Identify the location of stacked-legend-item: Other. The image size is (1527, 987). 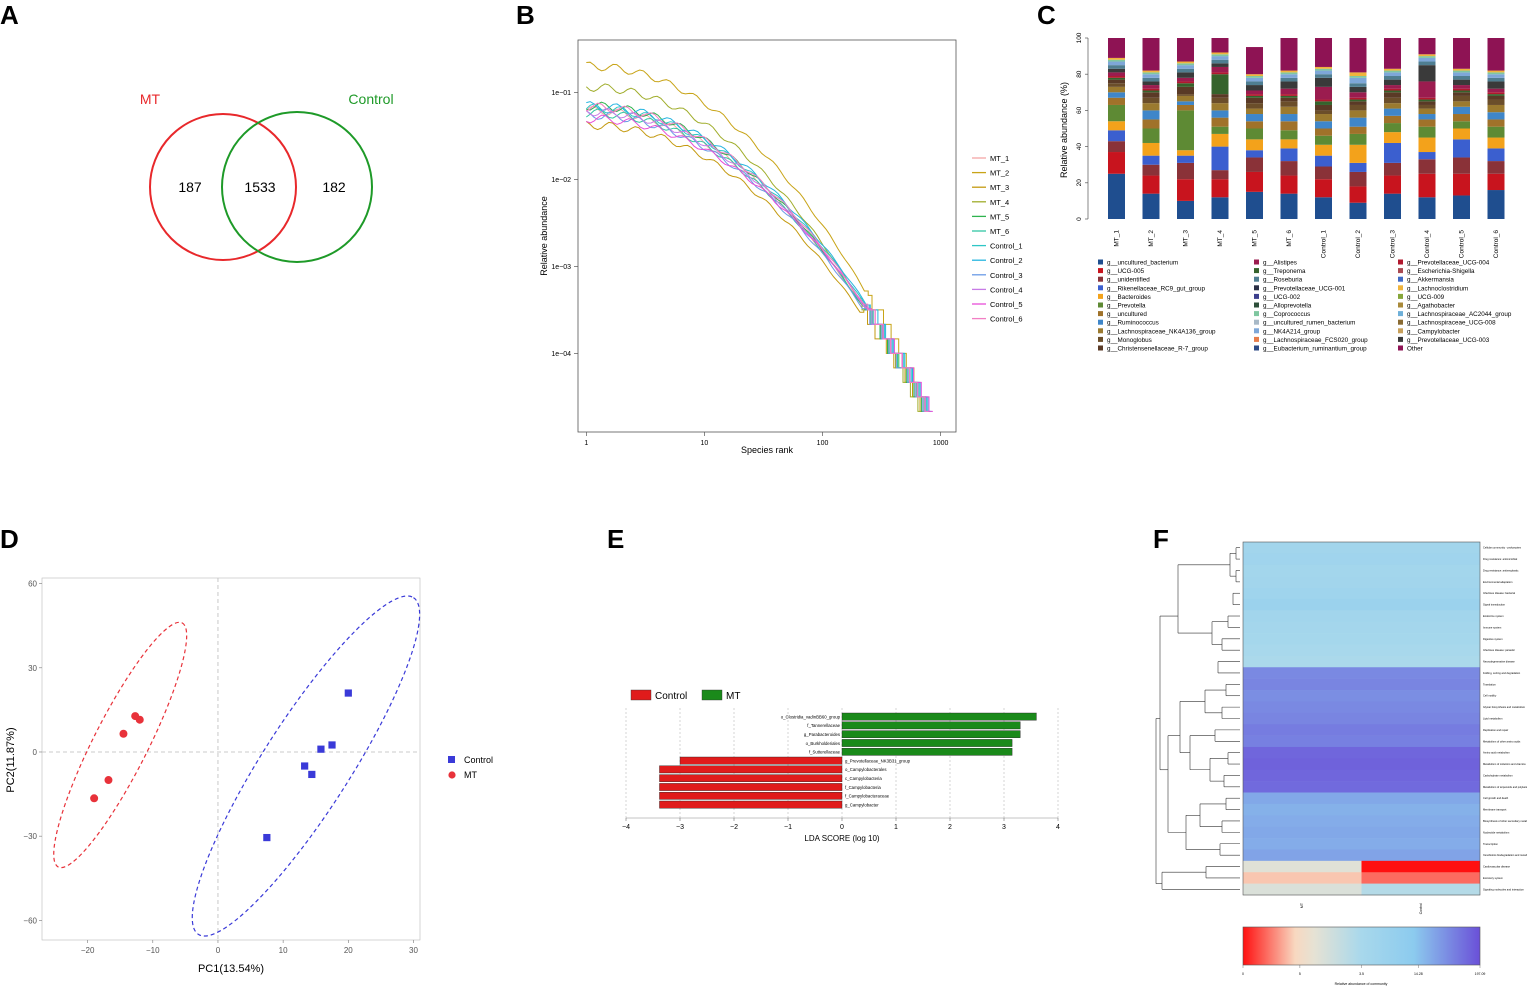
(1415, 349).